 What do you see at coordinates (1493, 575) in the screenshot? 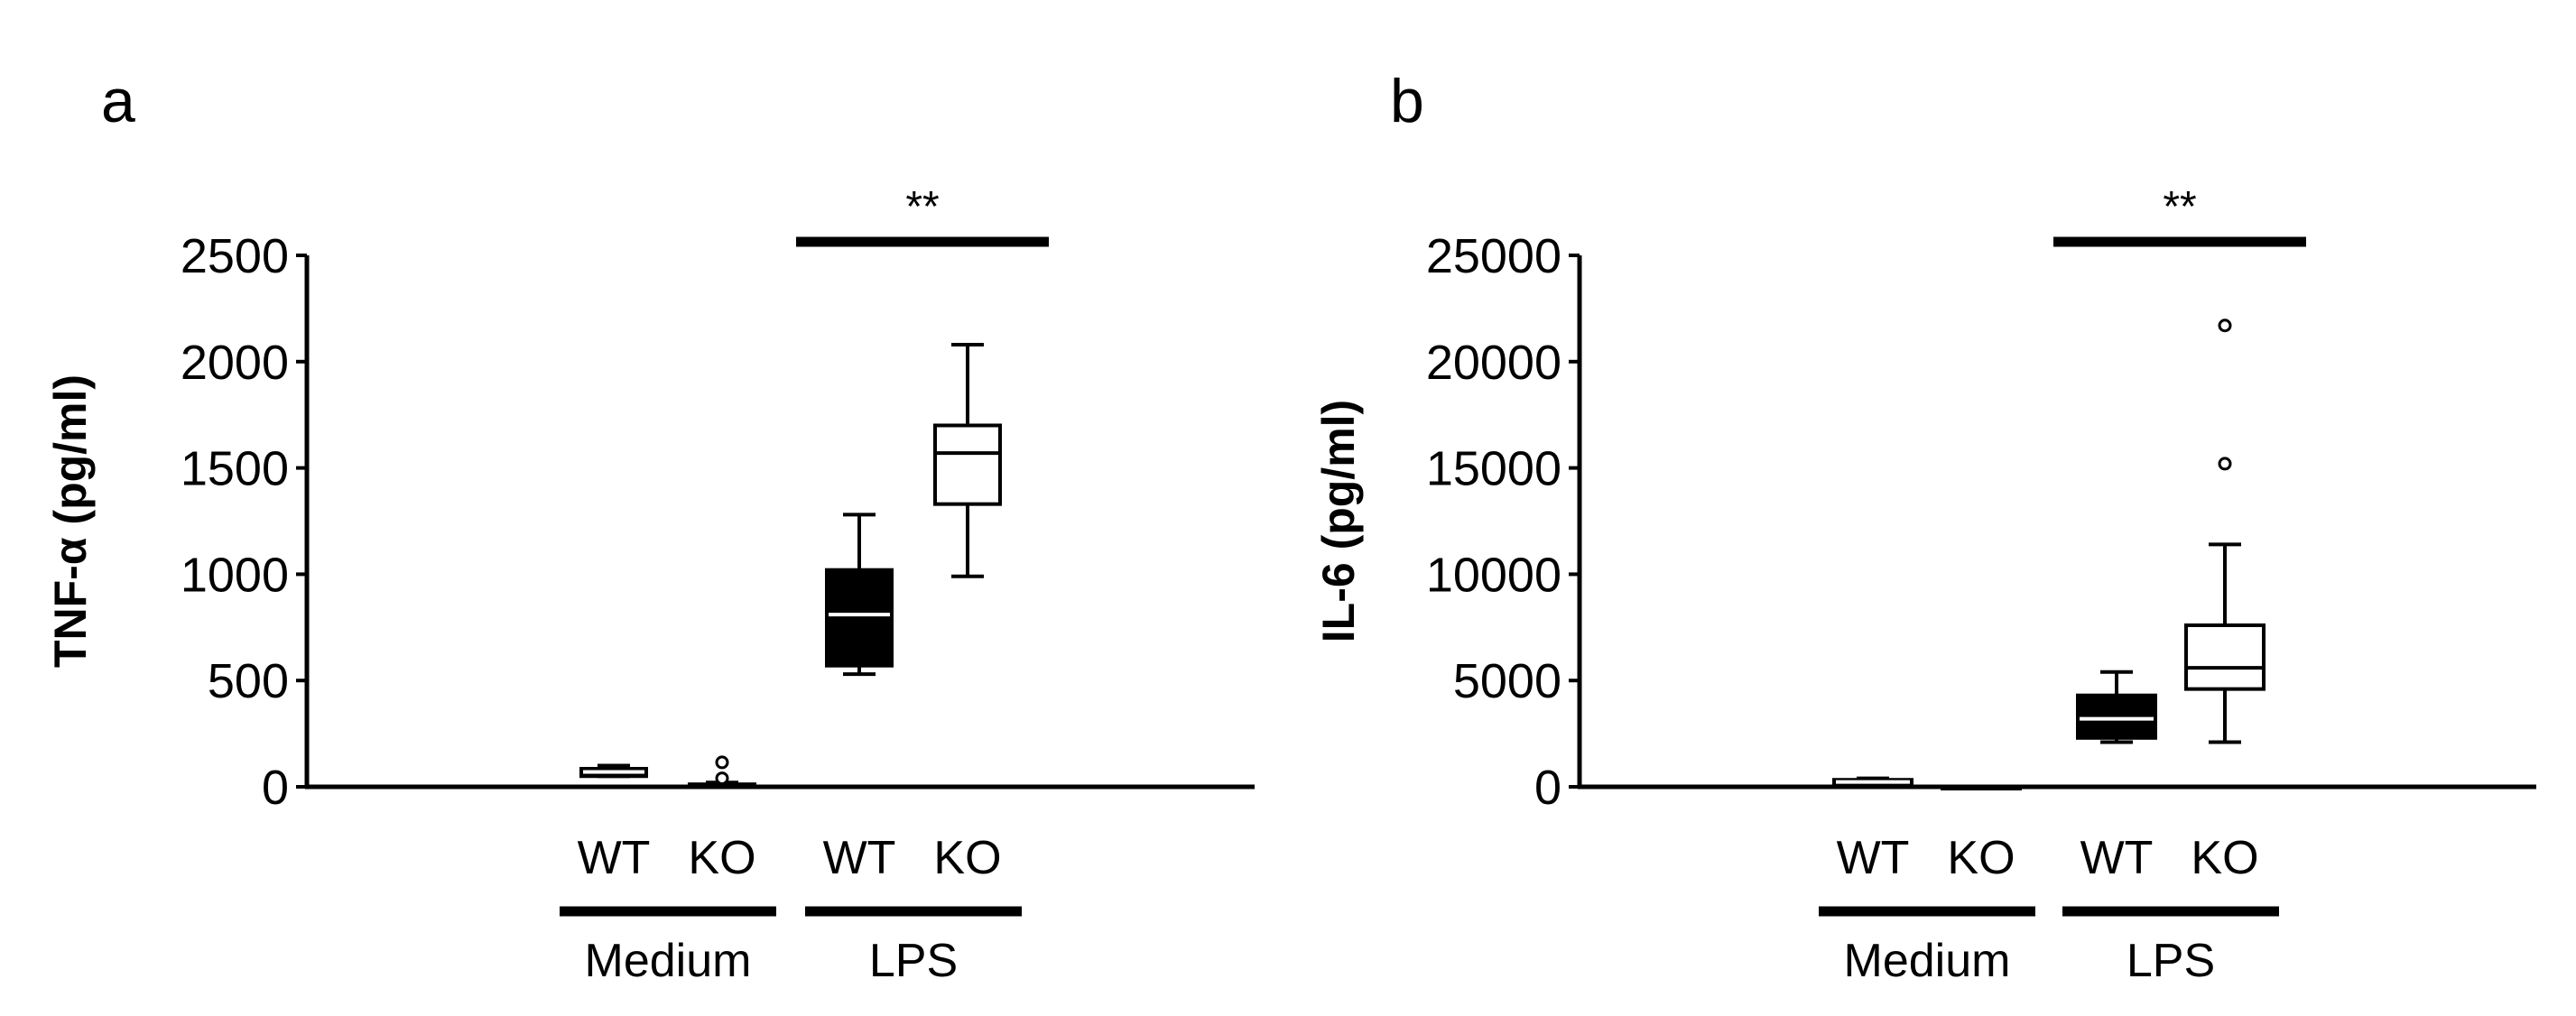
I see `y-tick-label: 10000` at bounding box center [1493, 575].